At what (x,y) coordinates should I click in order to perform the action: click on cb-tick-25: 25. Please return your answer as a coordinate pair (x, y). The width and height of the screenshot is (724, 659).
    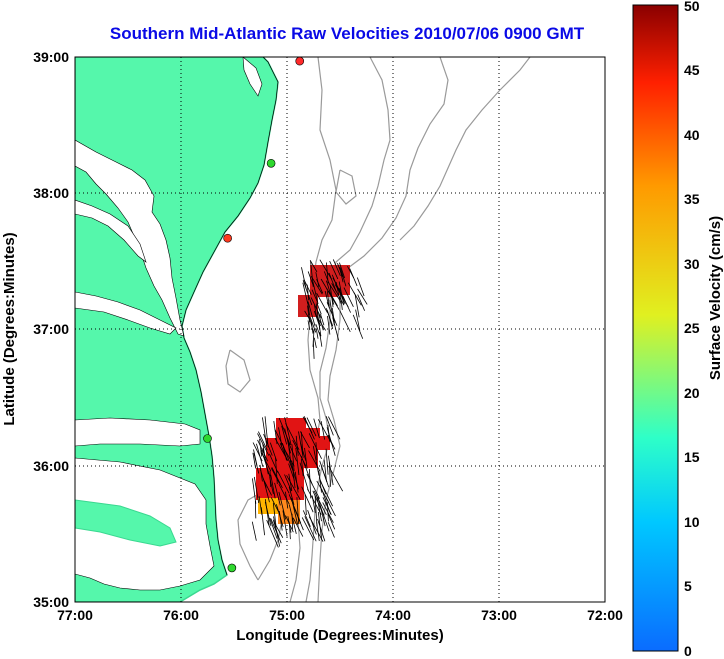
    Looking at the image, I should click on (692, 328).